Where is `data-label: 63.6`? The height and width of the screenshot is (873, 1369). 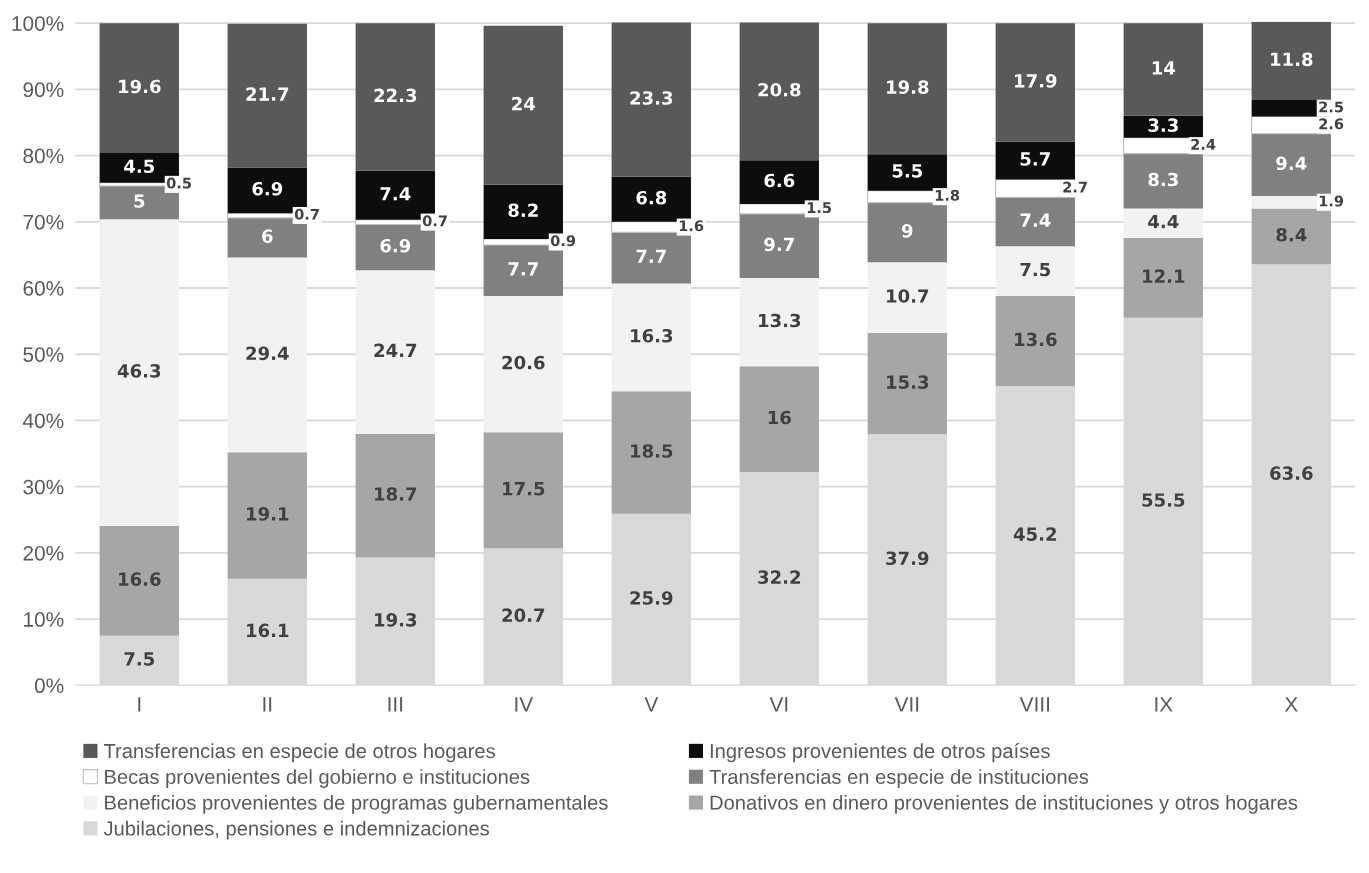 data-label: 63.6 is located at coordinates (1291, 473).